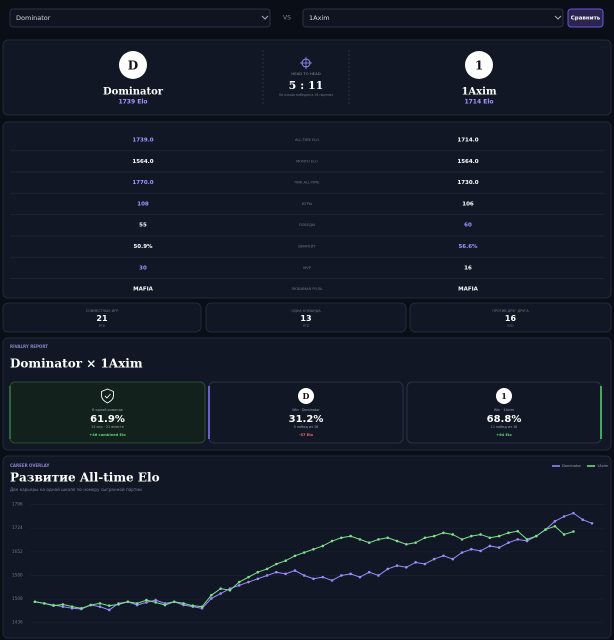 The width and height of the screenshot is (614, 640). What do you see at coordinates (306, 410) in the screenshot?
I see `card-label: Win · Dominator` at bounding box center [306, 410].